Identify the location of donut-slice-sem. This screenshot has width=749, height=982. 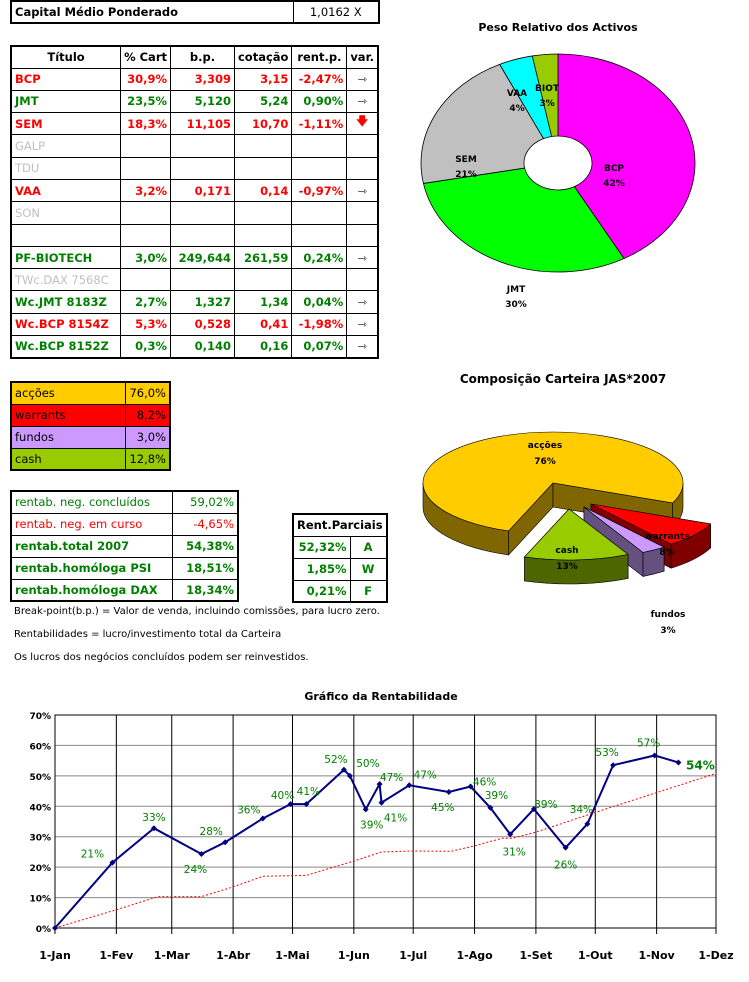
(482, 123).